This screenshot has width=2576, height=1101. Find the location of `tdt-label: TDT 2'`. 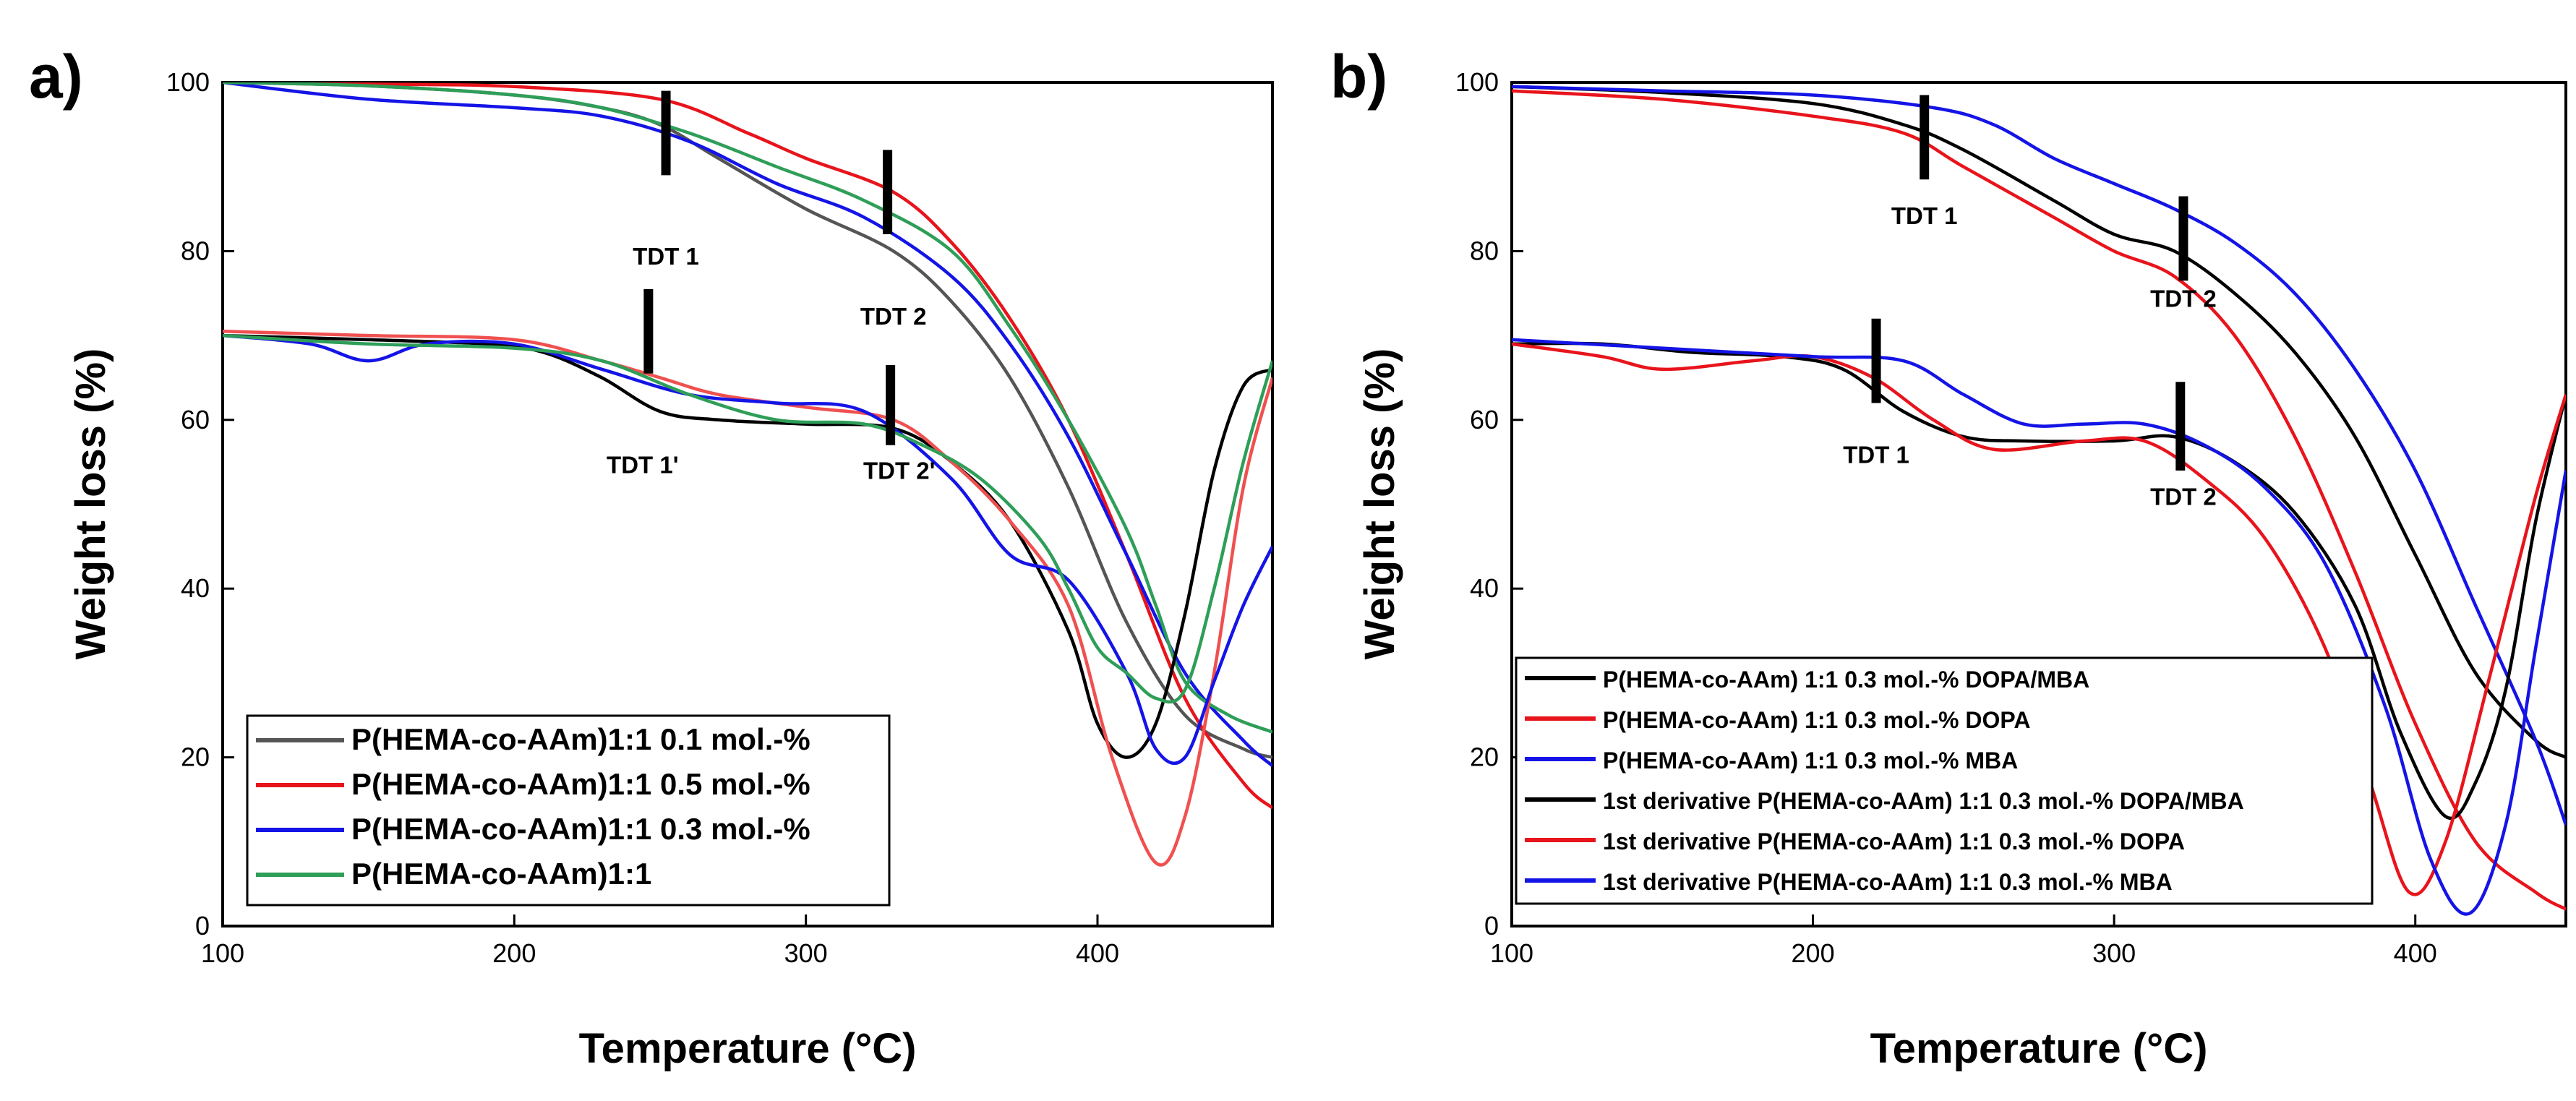

tdt-label: TDT 2' is located at coordinates (899, 471).